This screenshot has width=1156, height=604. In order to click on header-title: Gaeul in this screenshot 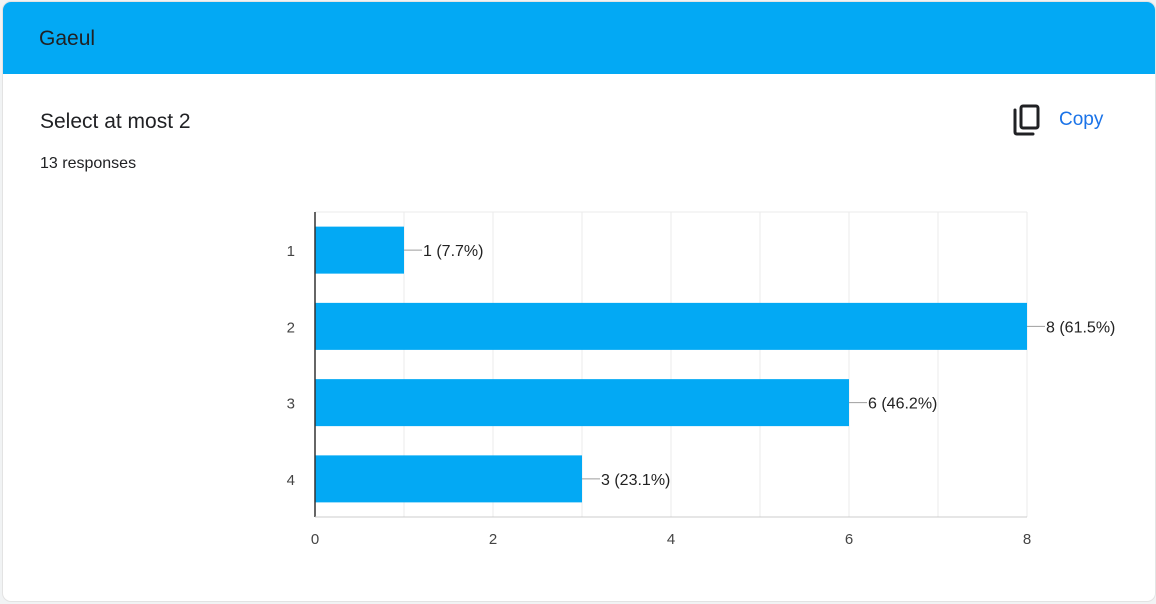, I will do `click(67, 38)`.